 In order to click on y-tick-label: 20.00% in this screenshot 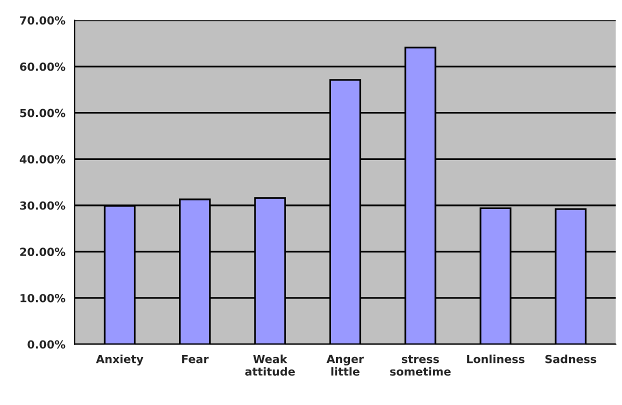, I will do `click(43, 252)`.